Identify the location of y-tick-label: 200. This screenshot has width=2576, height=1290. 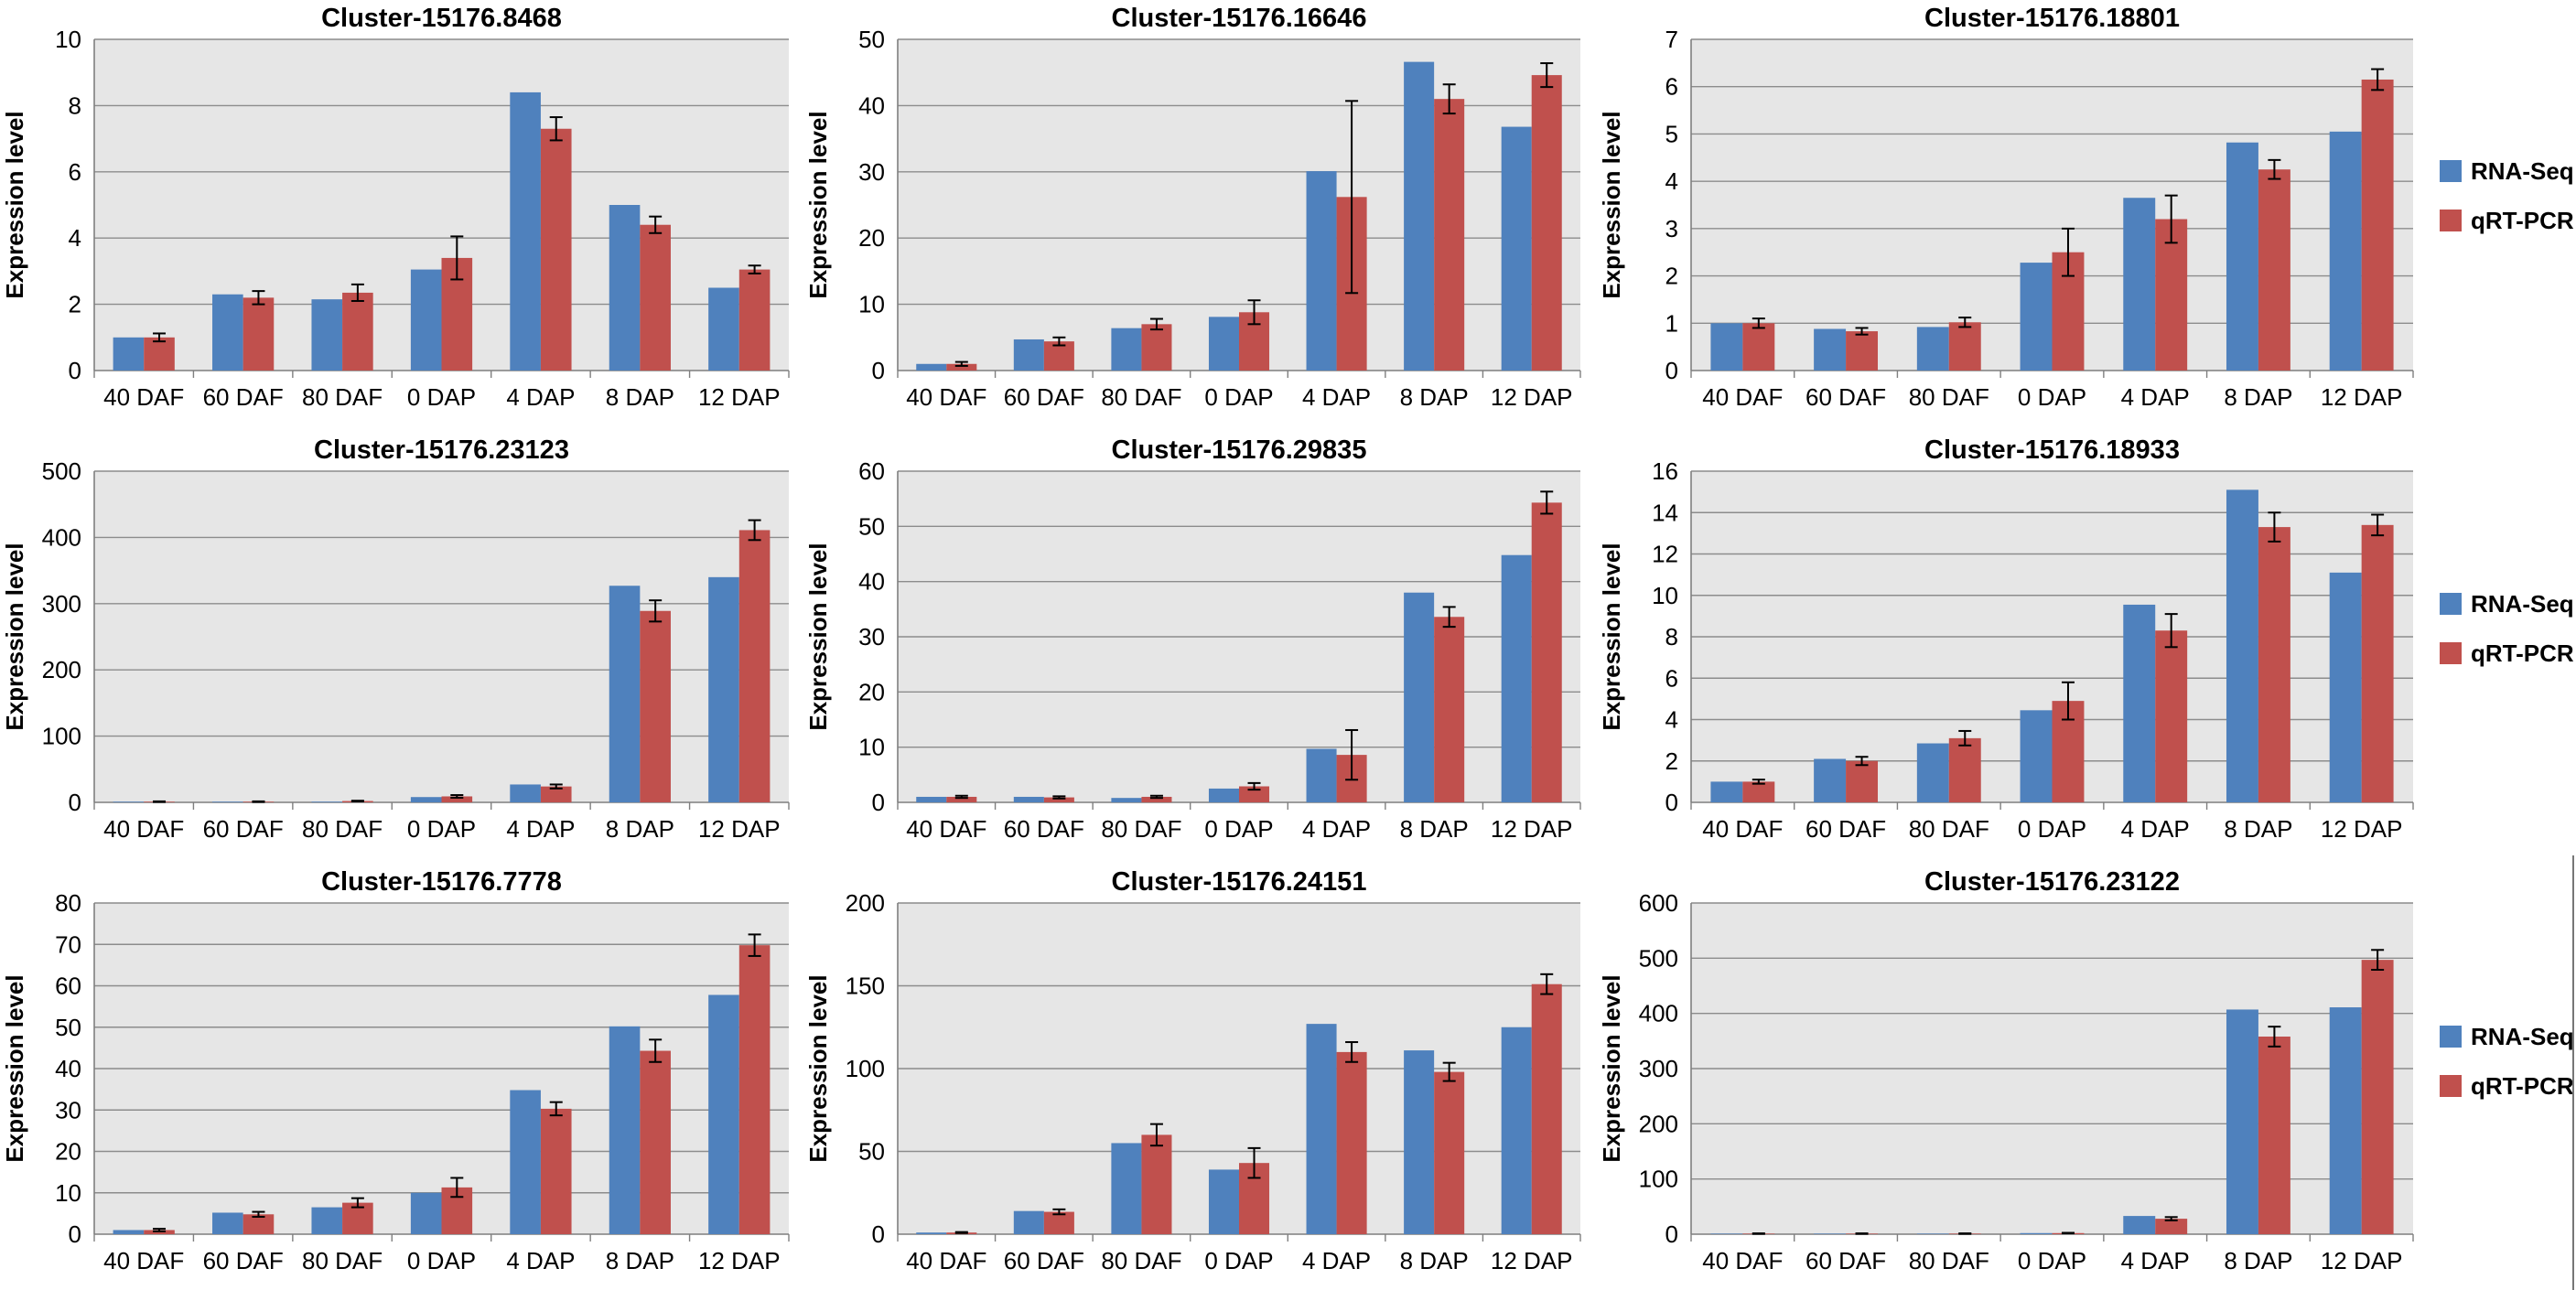
(61, 669).